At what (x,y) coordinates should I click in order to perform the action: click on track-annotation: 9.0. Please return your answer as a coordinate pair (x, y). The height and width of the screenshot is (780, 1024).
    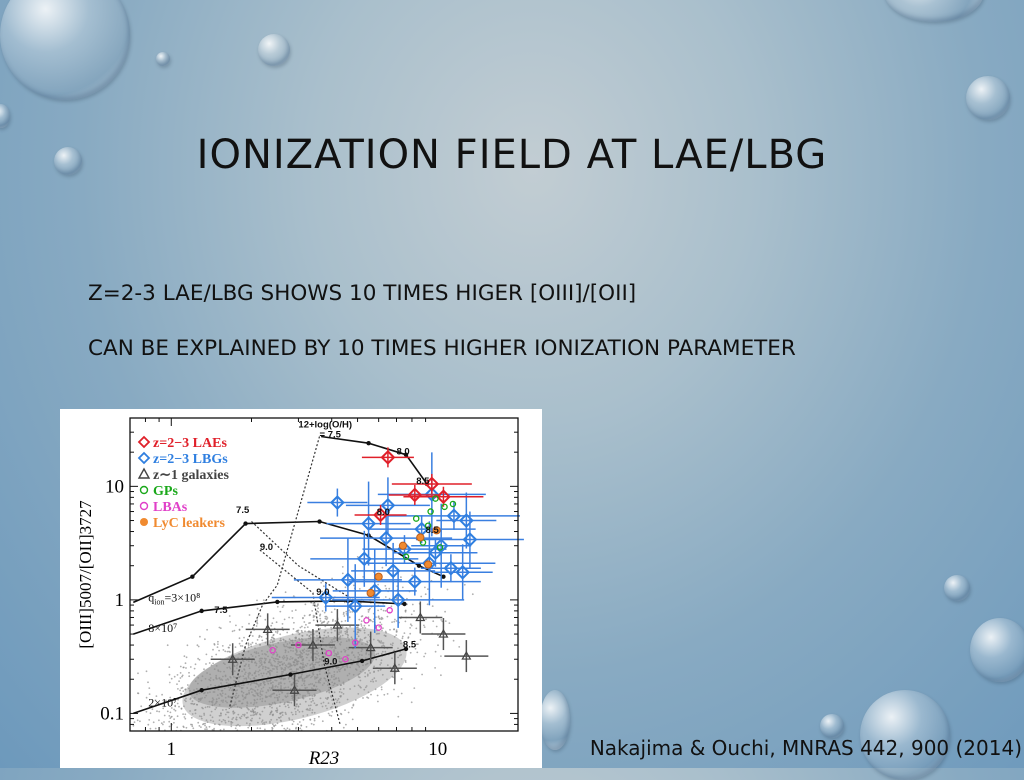
    Looking at the image, I should click on (266, 547).